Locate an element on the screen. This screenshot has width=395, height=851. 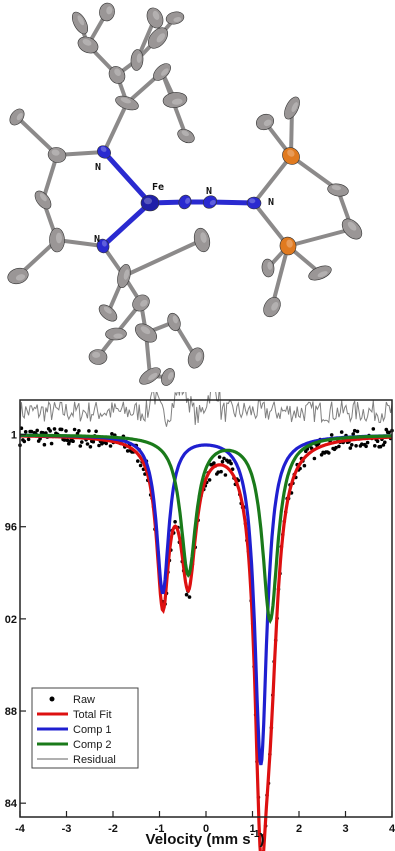
atom-carbon-l9 is located at coordinates (108, 313).